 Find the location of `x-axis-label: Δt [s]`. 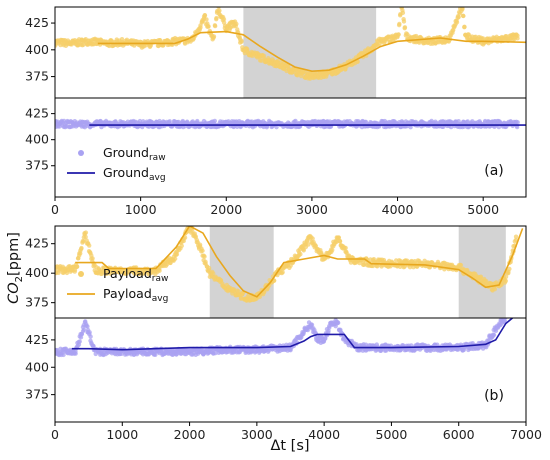

x-axis-label: Δt [s] is located at coordinates (289, 446).